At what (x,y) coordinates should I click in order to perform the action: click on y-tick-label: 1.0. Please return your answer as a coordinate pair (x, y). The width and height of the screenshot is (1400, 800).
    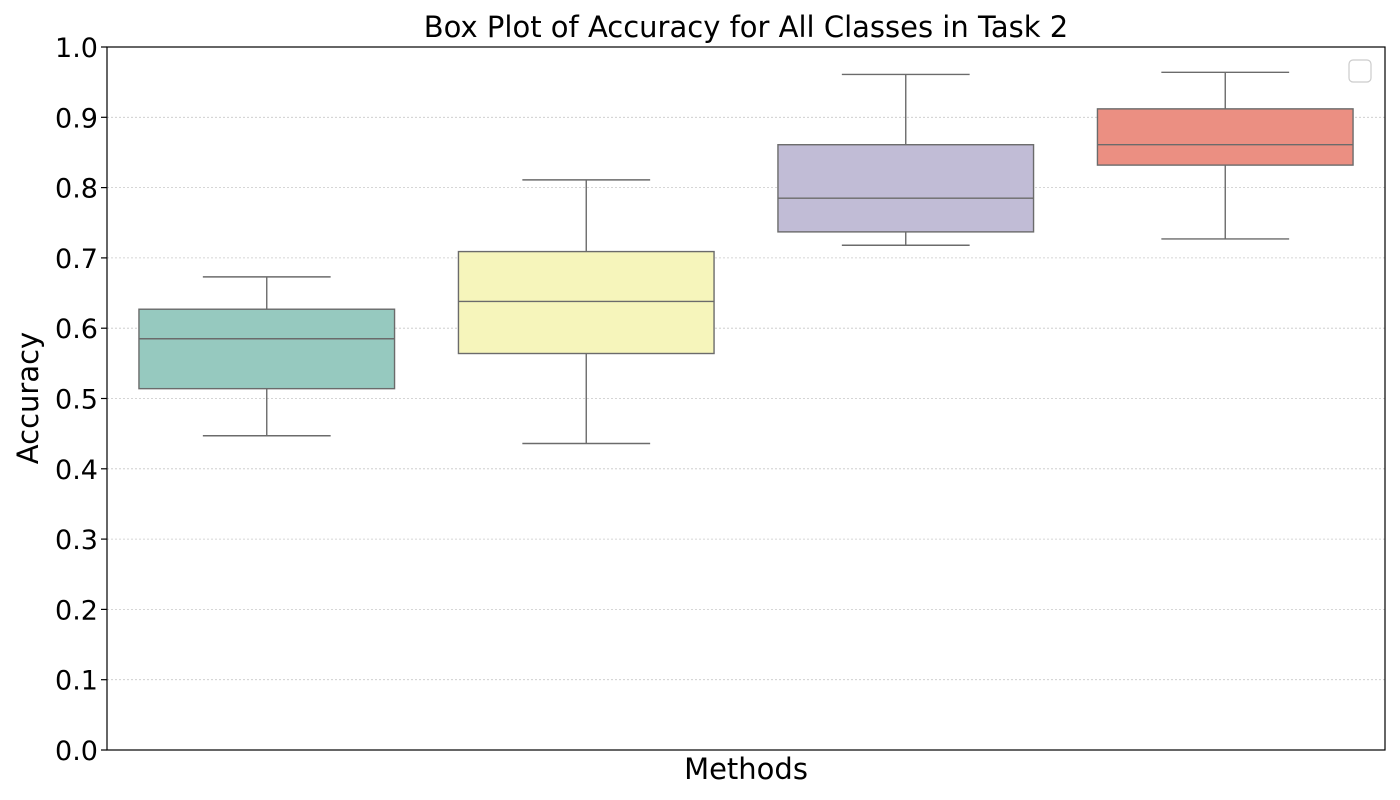
    Looking at the image, I should click on (76, 48).